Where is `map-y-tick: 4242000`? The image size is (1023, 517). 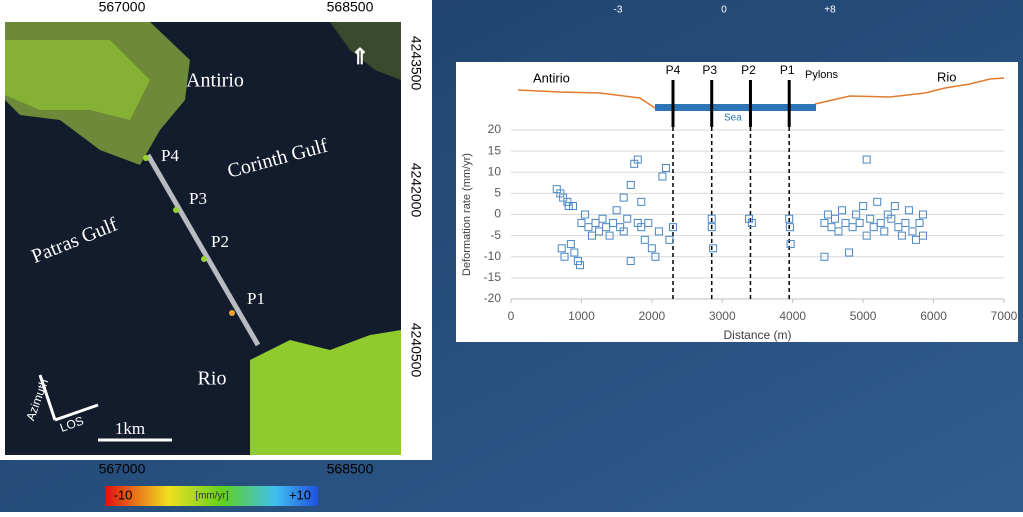 map-y-tick: 4242000 is located at coordinates (416, 190).